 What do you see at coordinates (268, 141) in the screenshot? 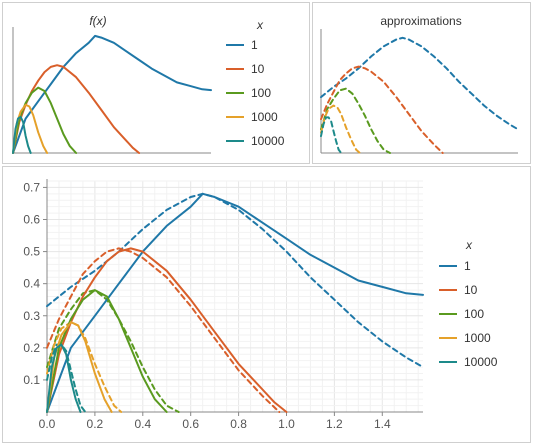
I see `fx-legend-label-10000: 10000` at bounding box center [268, 141].